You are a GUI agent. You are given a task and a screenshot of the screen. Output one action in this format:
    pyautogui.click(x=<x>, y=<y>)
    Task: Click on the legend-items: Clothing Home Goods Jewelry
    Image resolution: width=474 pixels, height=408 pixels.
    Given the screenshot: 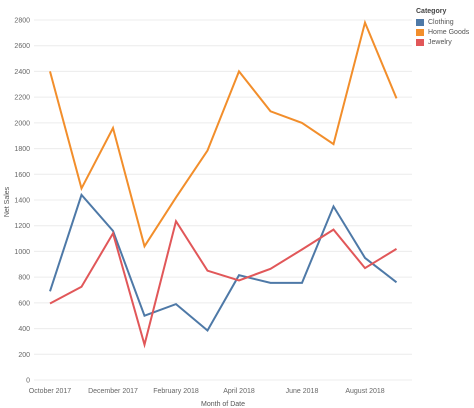 What is the action you would take?
    pyautogui.click(x=442, y=32)
    